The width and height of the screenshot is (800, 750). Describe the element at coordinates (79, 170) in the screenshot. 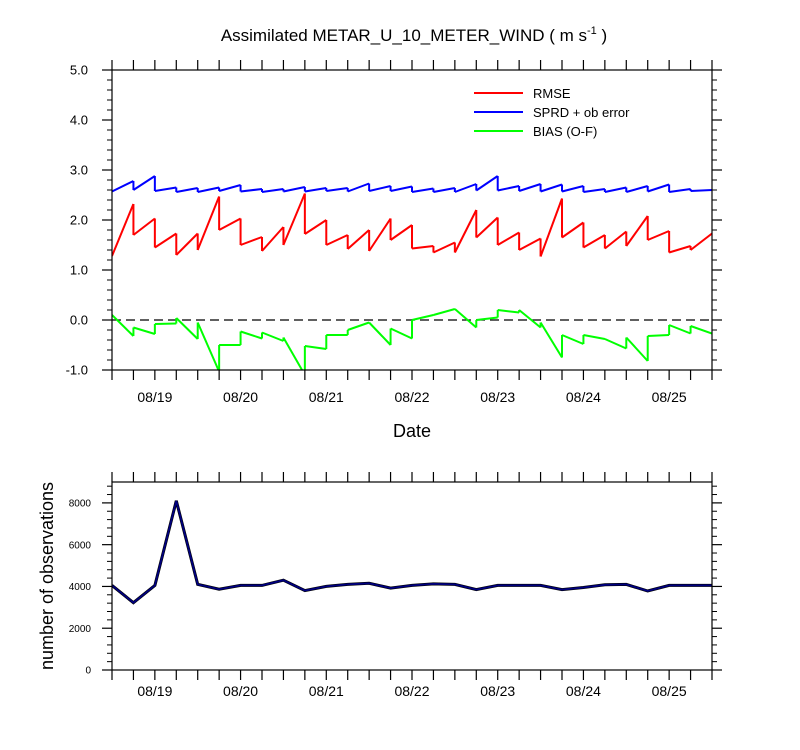

I see `y-tick-label: 3.0` at that location.